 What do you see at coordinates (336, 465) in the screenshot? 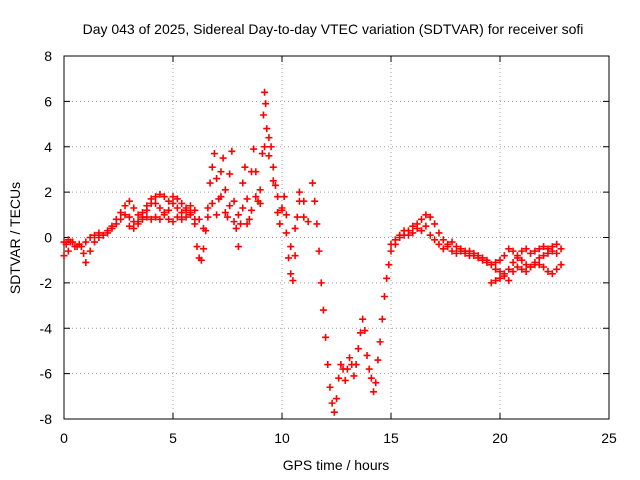
I see `x-axis-label: GPS time / hours` at bounding box center [336, 465].